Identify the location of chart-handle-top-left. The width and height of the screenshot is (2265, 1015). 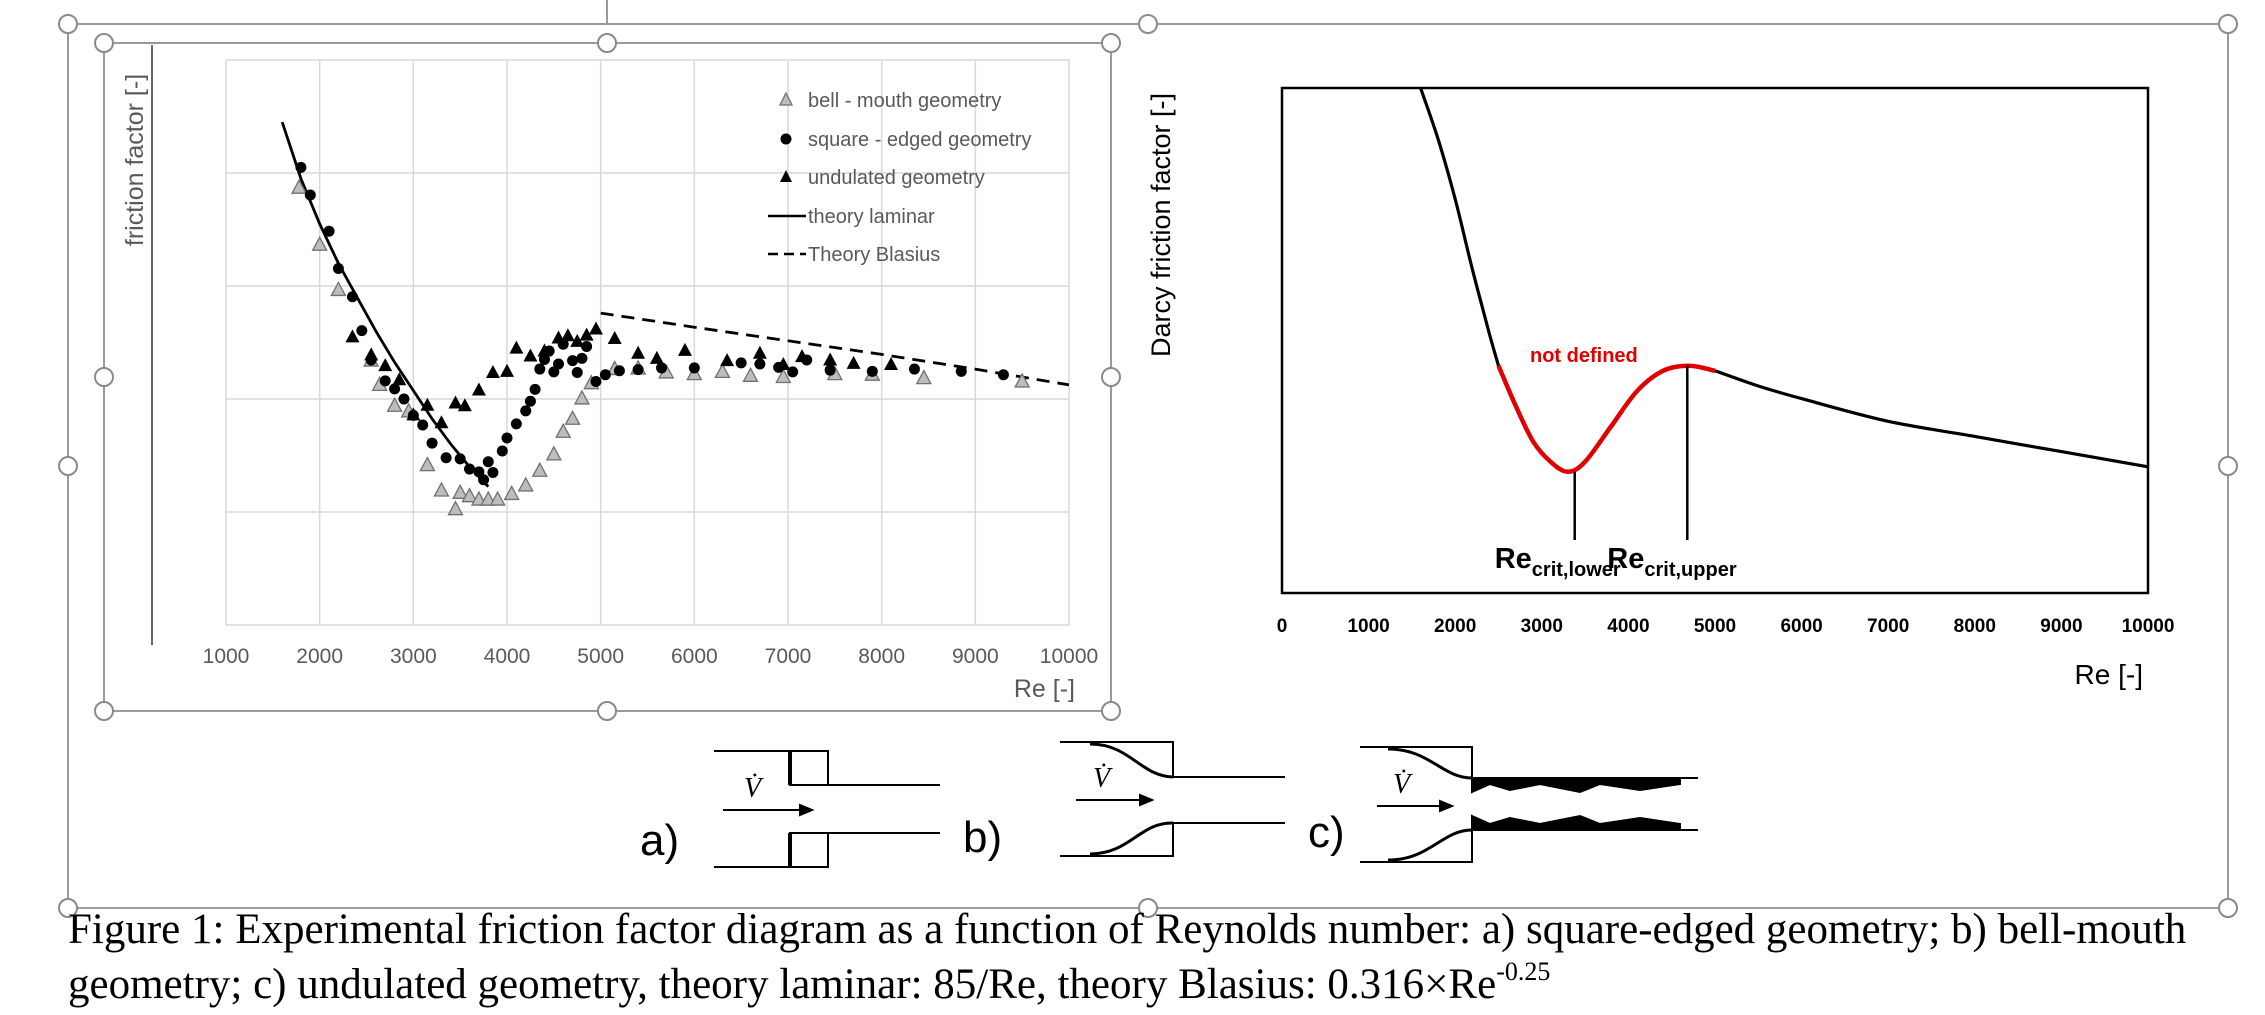
(104, 43).